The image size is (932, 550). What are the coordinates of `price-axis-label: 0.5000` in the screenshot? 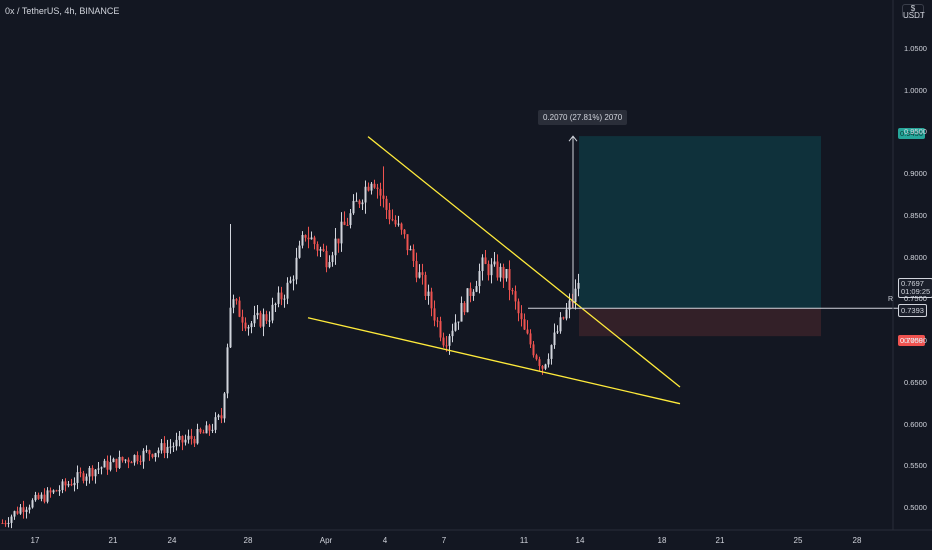 It's located at (915, 507).